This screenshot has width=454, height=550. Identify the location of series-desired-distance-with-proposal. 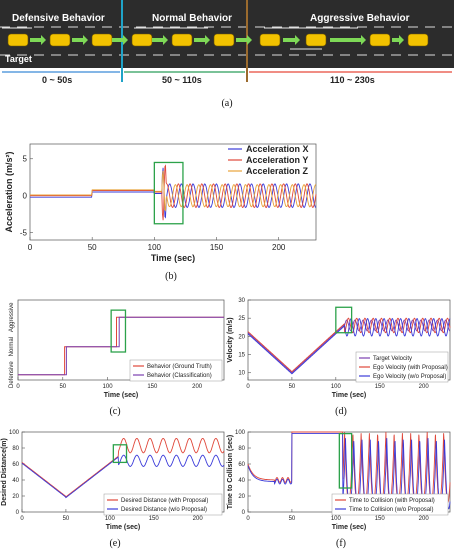
(123, 467).